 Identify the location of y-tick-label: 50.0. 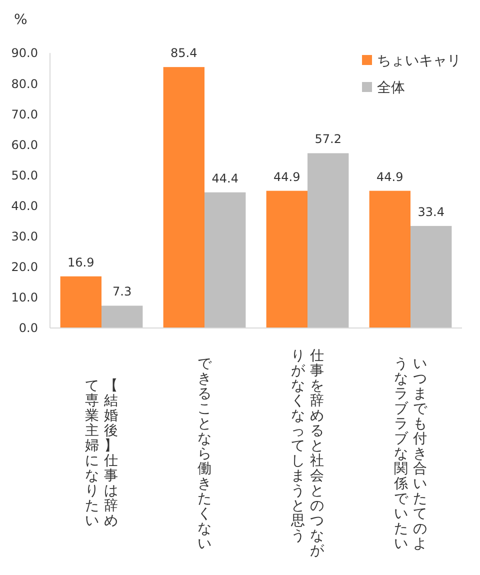
(24, 175).